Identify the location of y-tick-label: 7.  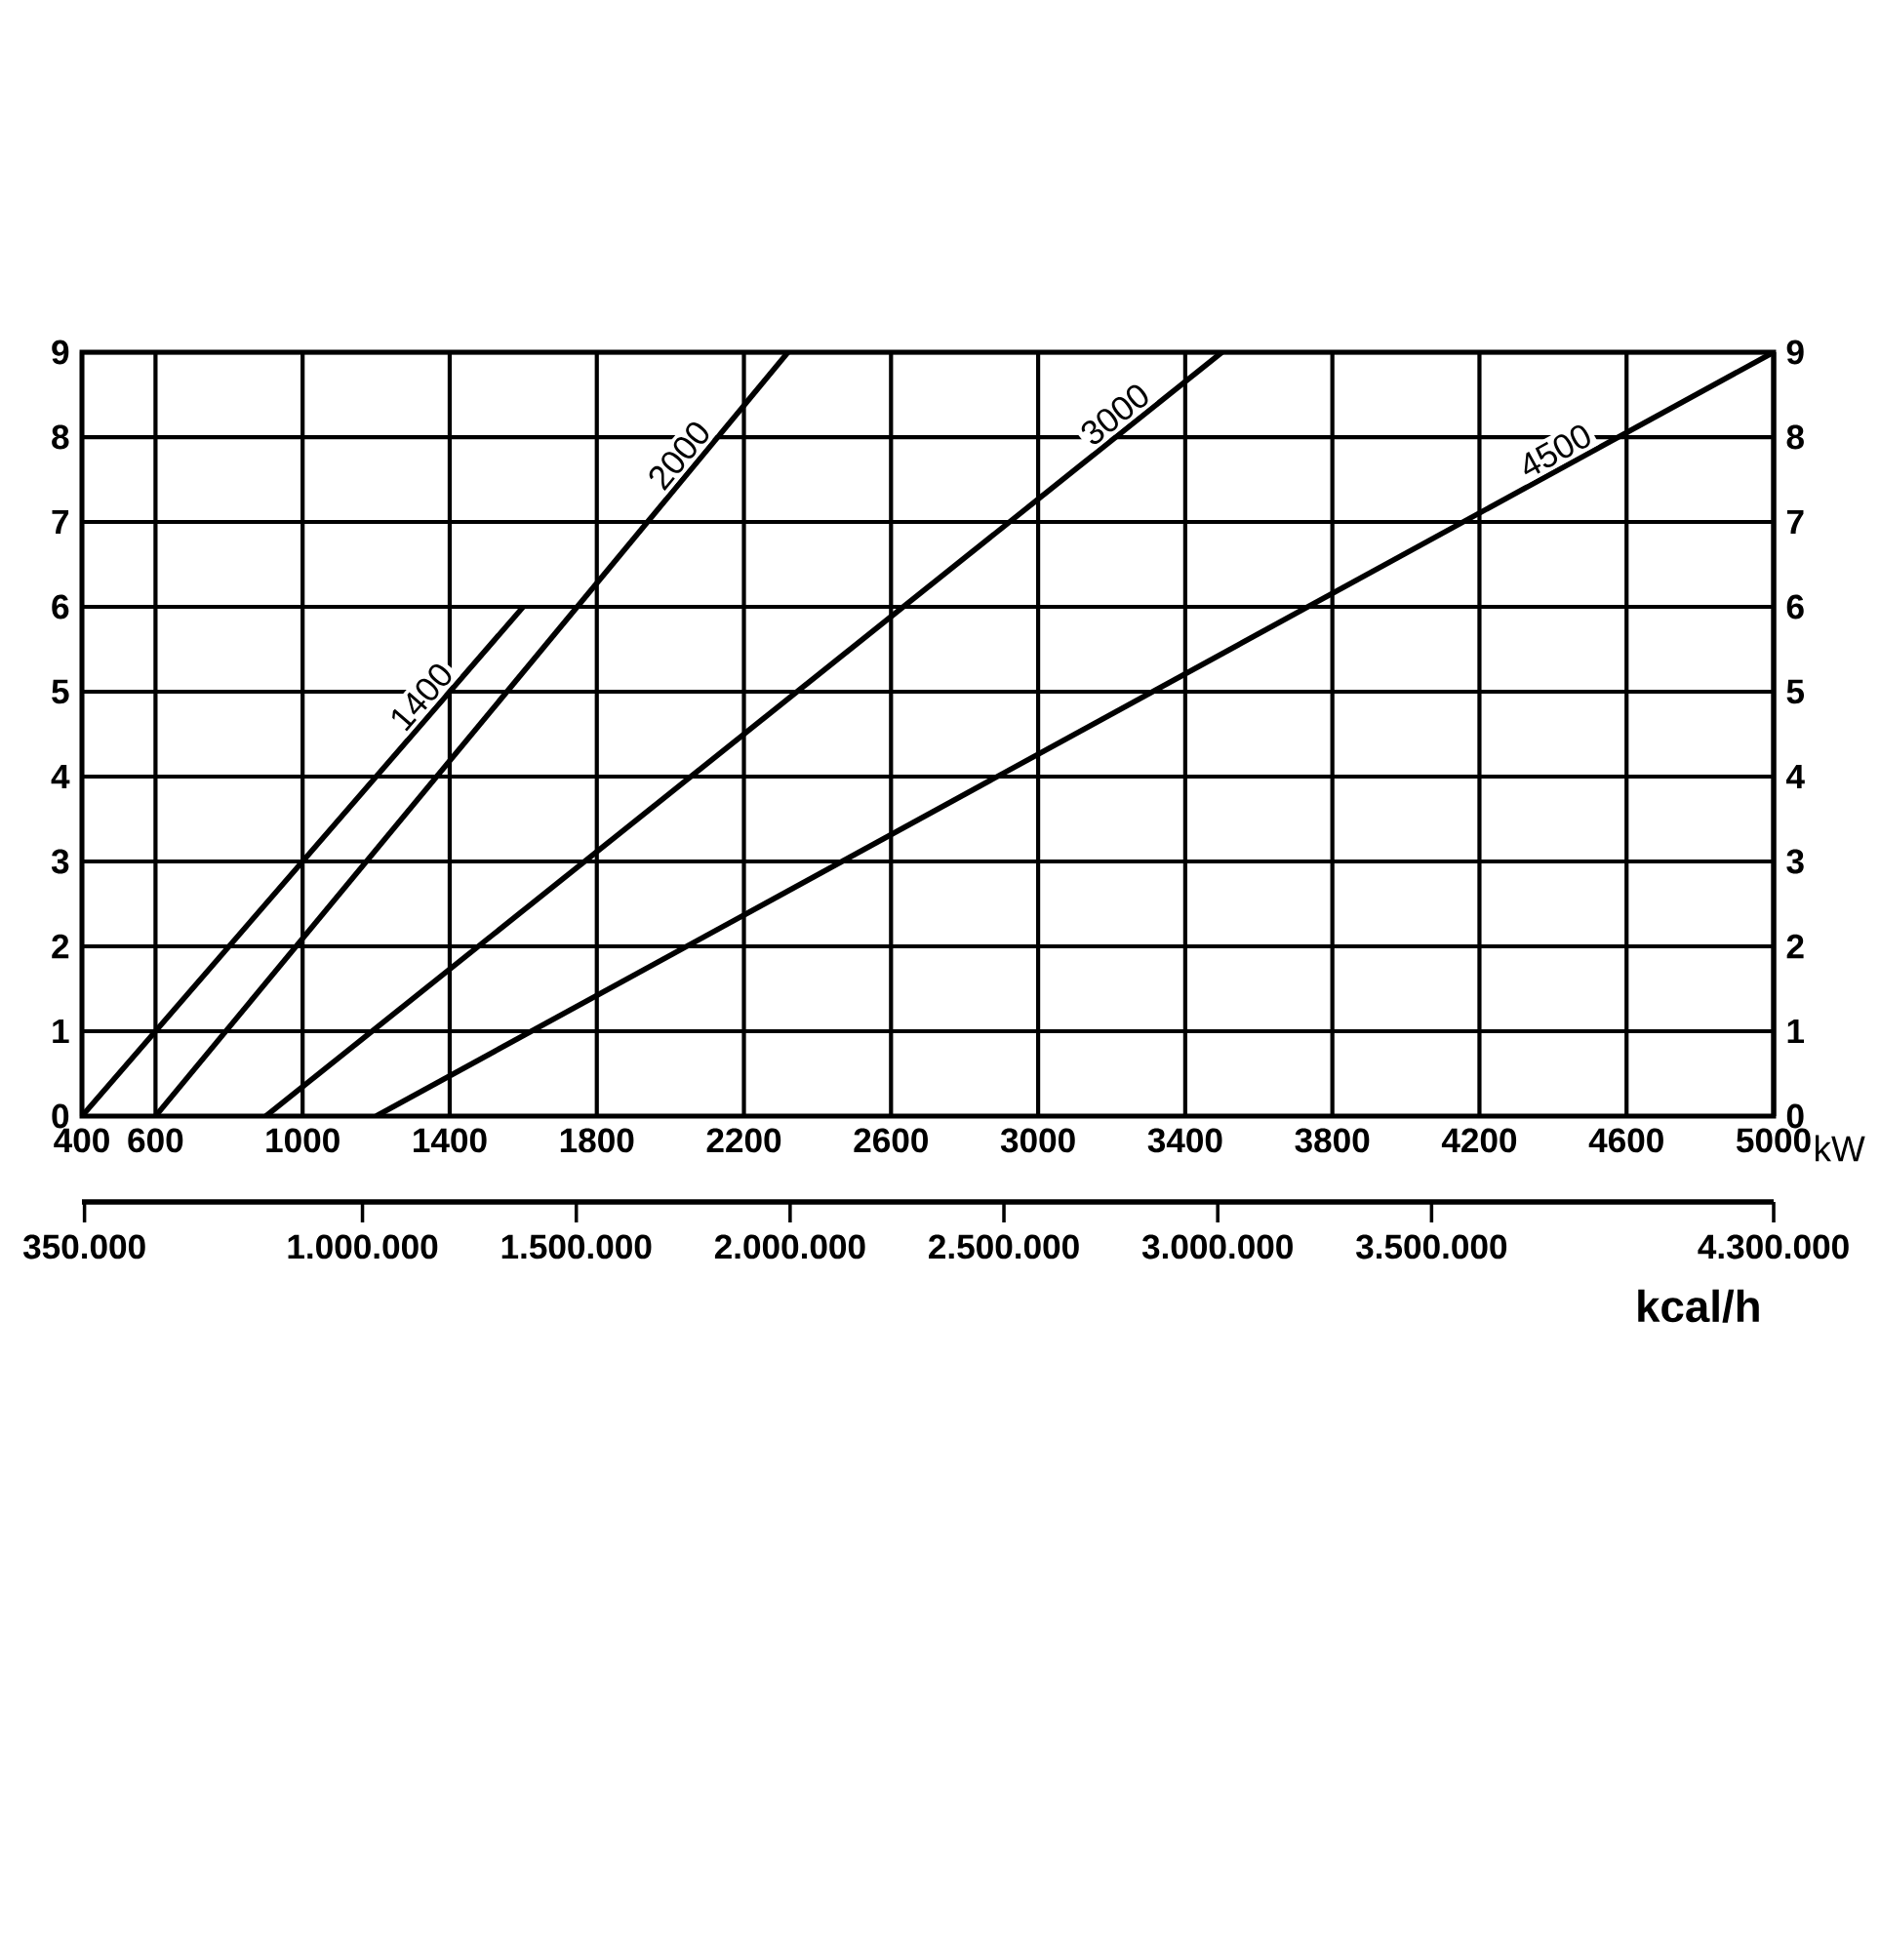
(60, 522).